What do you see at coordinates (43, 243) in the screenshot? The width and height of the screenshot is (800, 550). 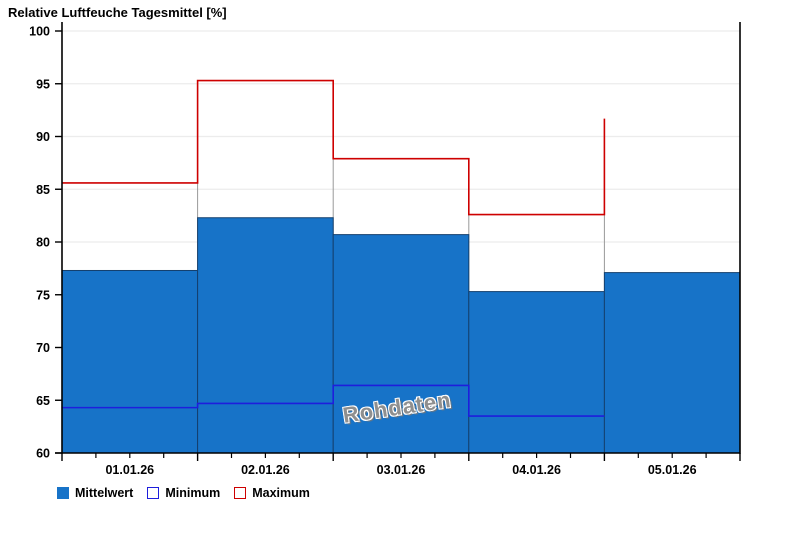 I see `y-tick-label: 80` at bounding box center [43, 243].